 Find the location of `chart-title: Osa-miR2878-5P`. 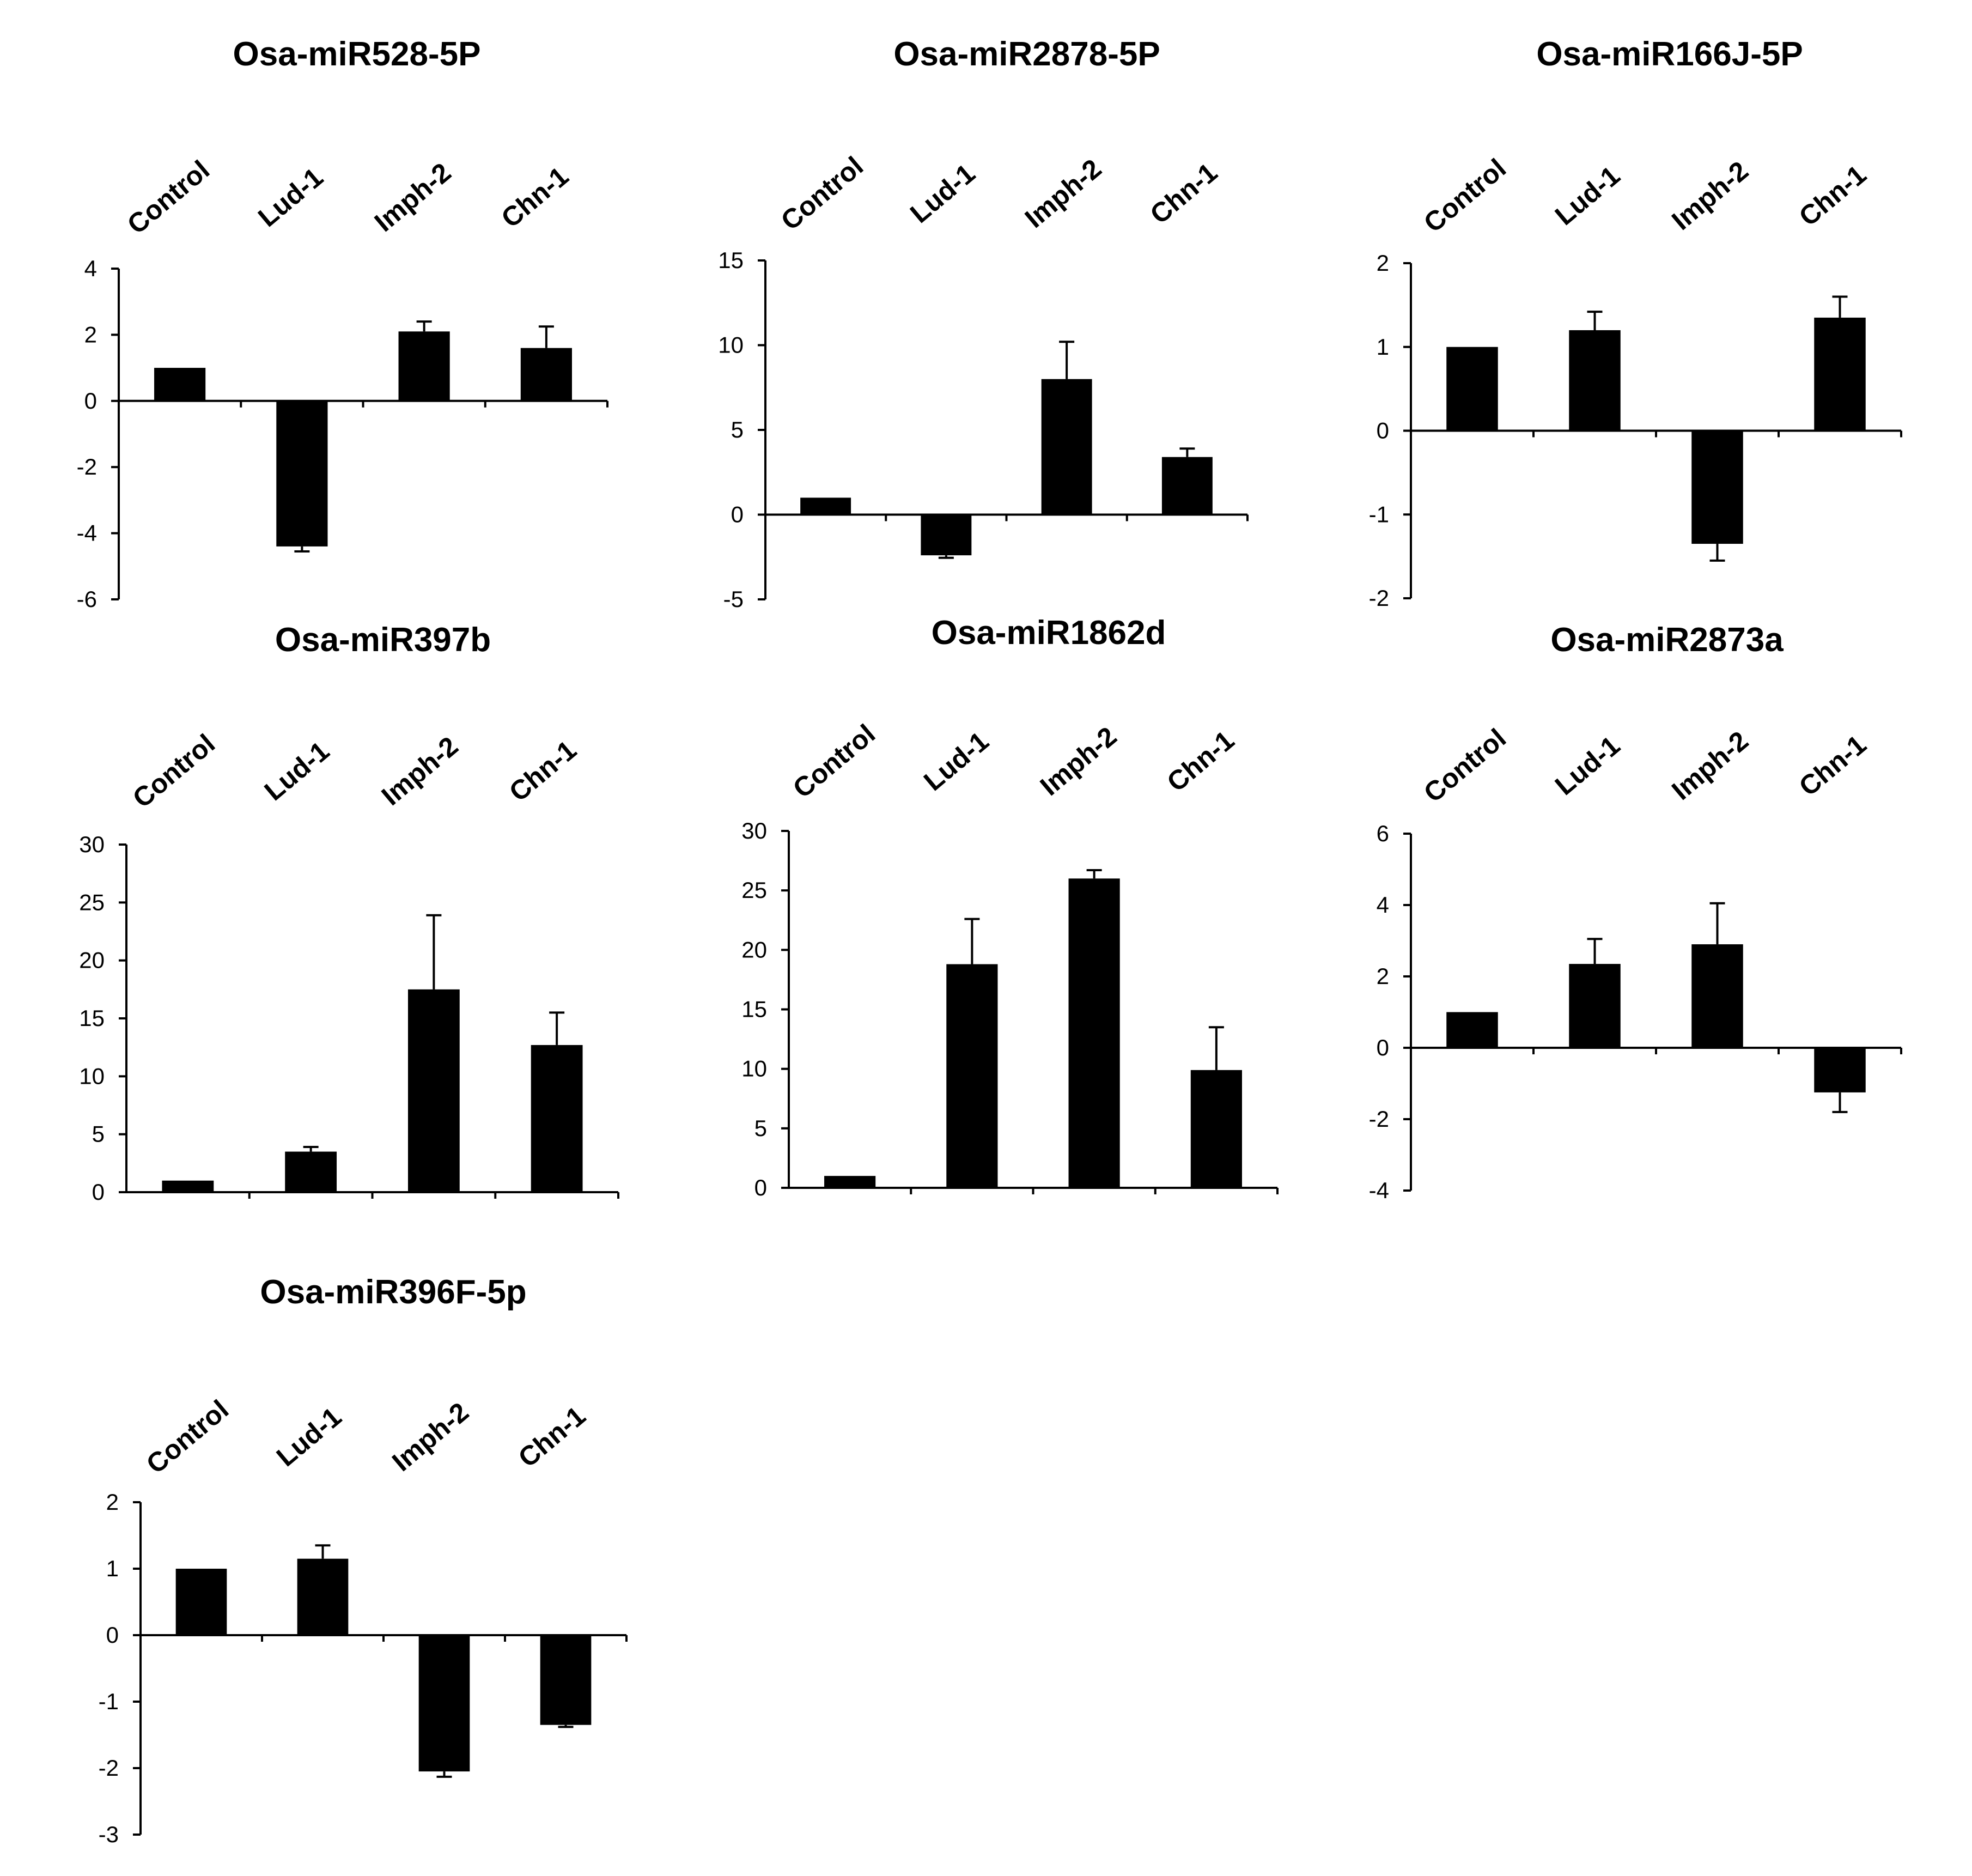

chart-title: Osa-miR2878-5P is located at coordinates (1026, 54).